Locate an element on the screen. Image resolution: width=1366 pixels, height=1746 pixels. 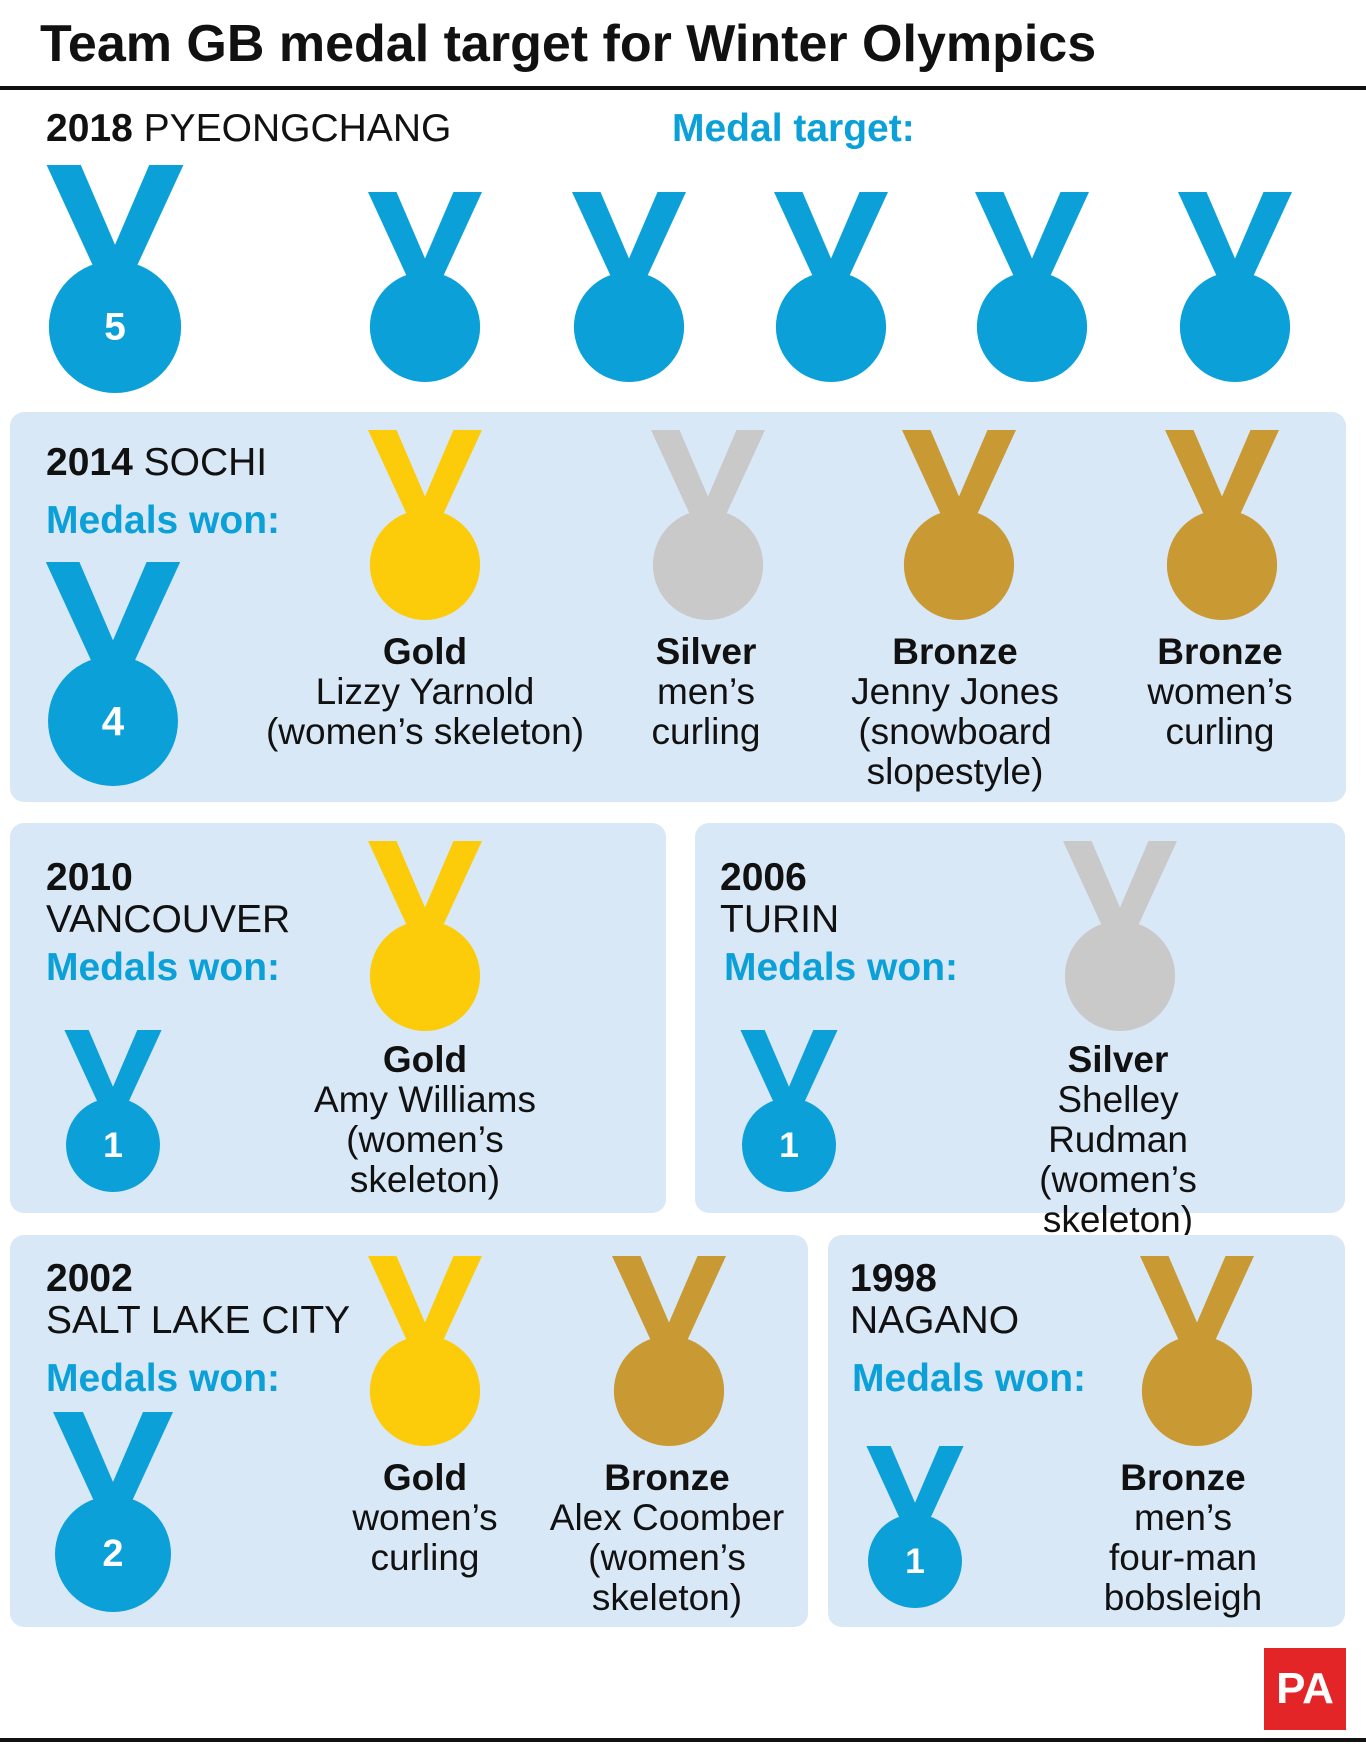
nagano-heading: 1998 NAGANO is located at coordinates (934, 1300).